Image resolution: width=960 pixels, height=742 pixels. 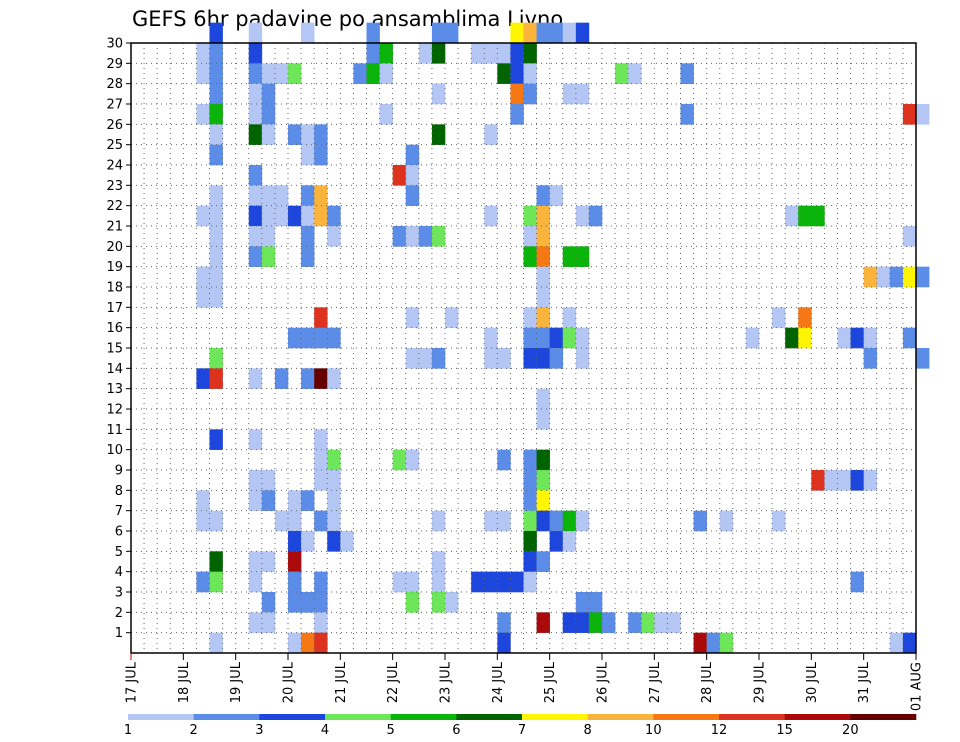 What do you see at coordinates (456, 730) in the screenshot?
I see `colorbar-label: 6` at bounding box center [456, 730].